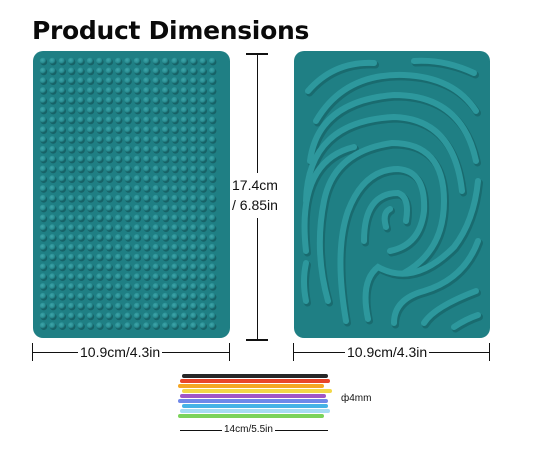 This screenshot has height=453, width=533. What do you see at coordinates (33, 352) in the screenshot?
I see `left-width-tick-left` at bounding box center [33, 352].